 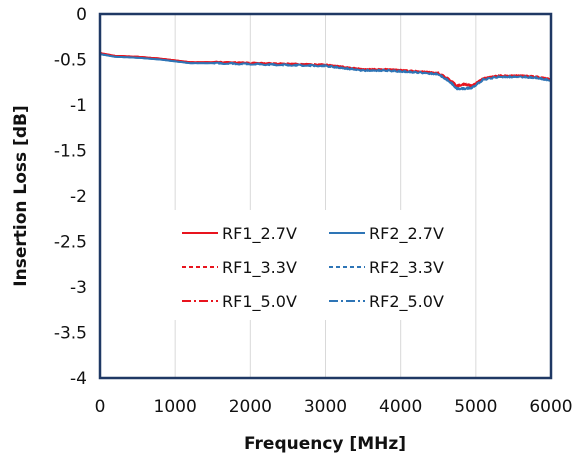 I want to click on x-tick-label: 4000, so click(x=400, y=407).